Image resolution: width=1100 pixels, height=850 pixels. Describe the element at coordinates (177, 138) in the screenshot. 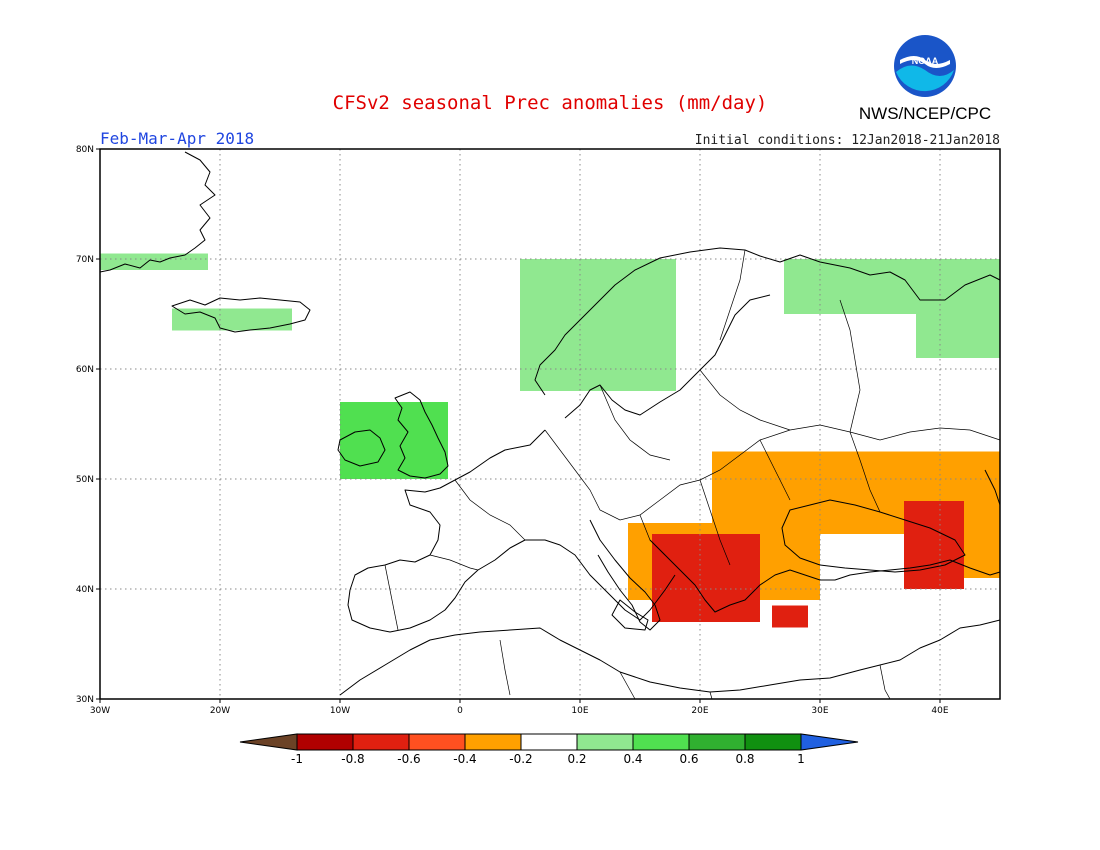

I see `season-label: Feb-Mar-Apr 2018` at that location.